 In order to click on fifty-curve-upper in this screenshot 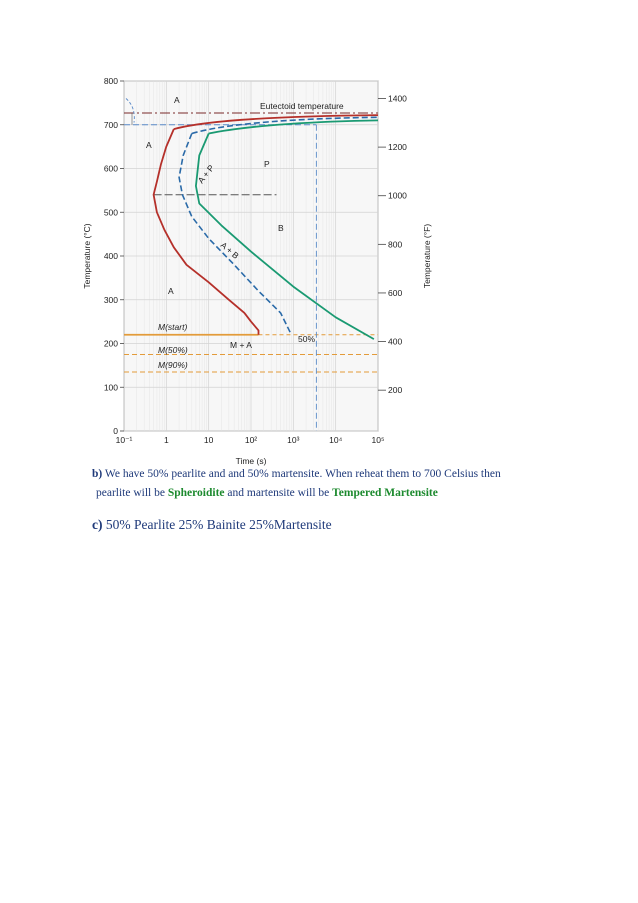, I will do `click(285, 125)`.